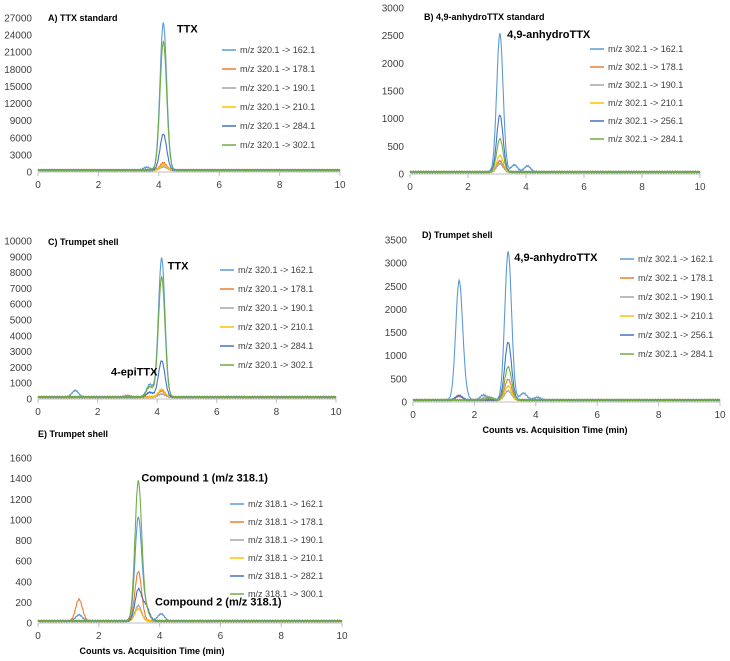 Image resolution: width=730 pixels, height=661 pixels. I want to click on y-tick-label: 600, so click(23, 562).